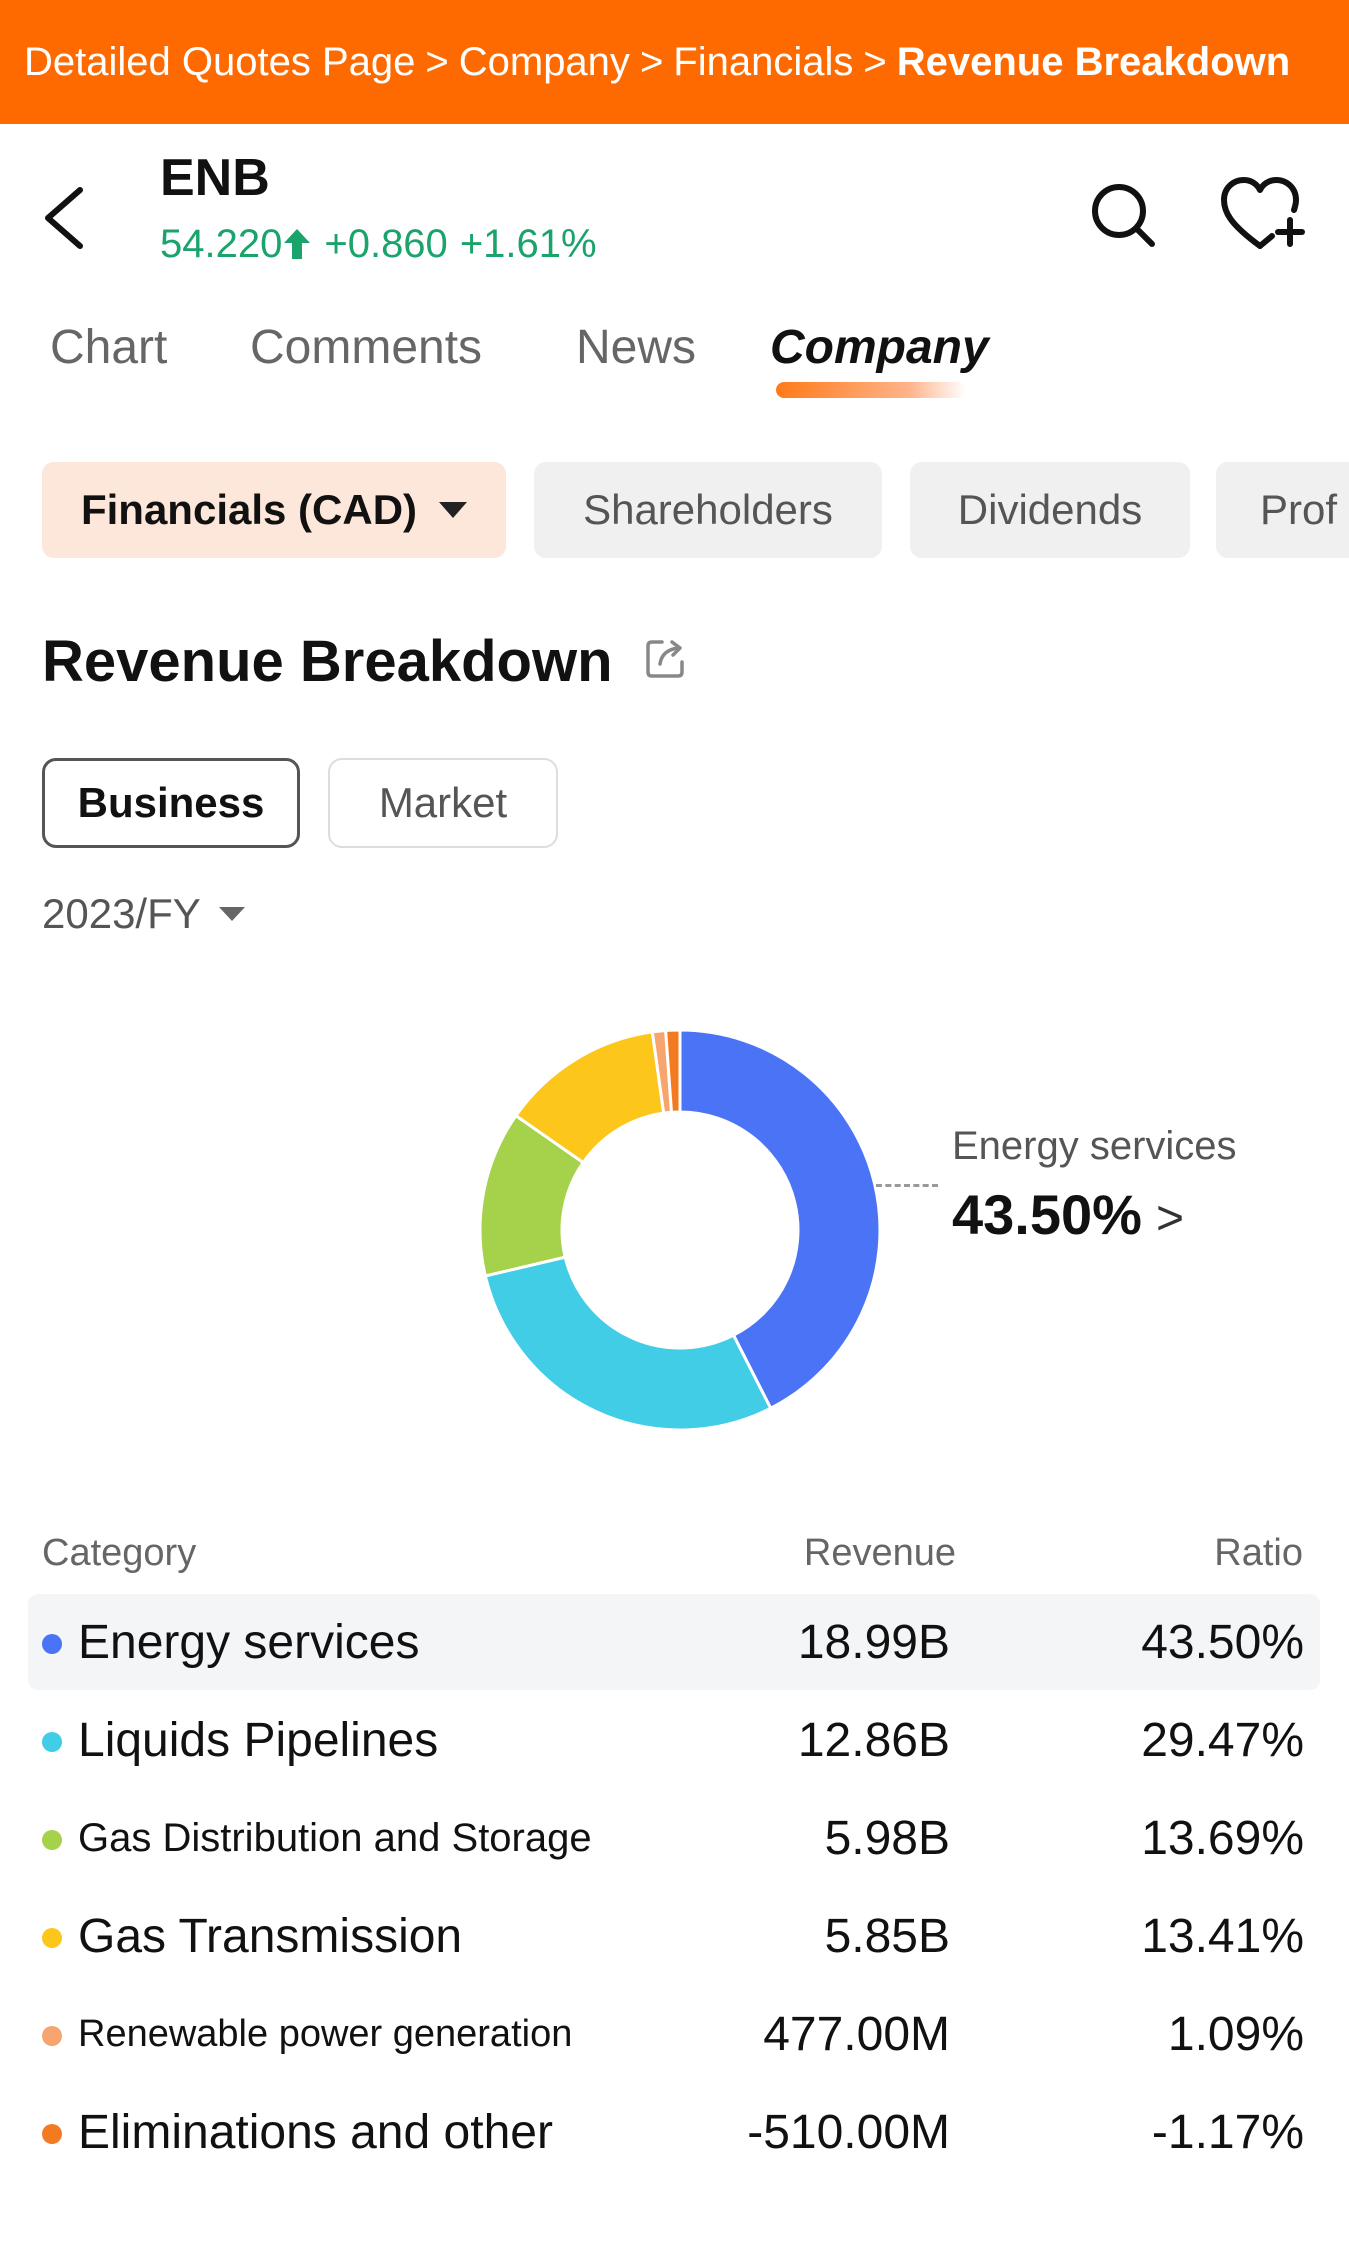 This screenshot has height=2250, width=1349. Describe the element at coordinates (270, 1936) in the screenshot. I see `row-category: Gas Transmission` at that location.